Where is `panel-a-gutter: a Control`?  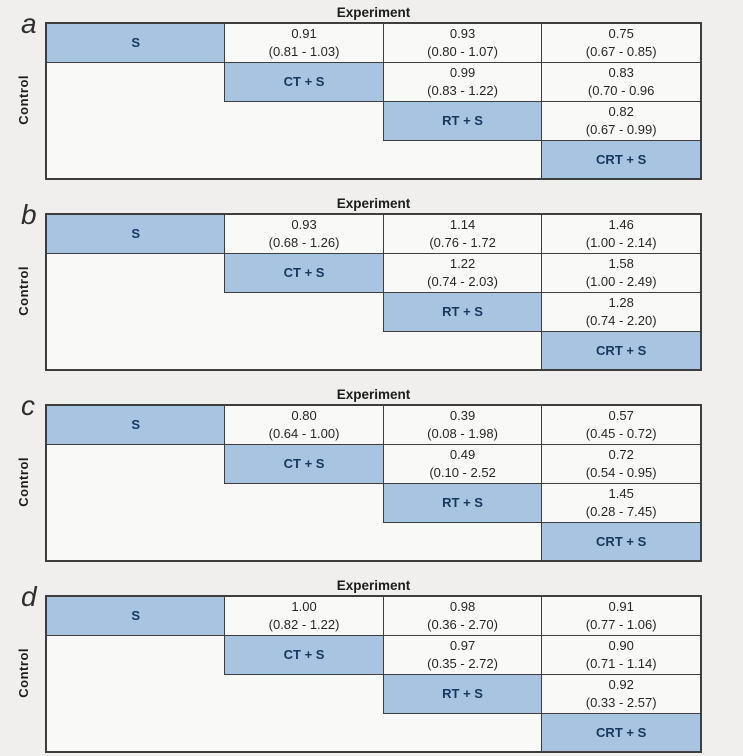 panel-a-gutter: a Control is located at coordinates (22, 93).